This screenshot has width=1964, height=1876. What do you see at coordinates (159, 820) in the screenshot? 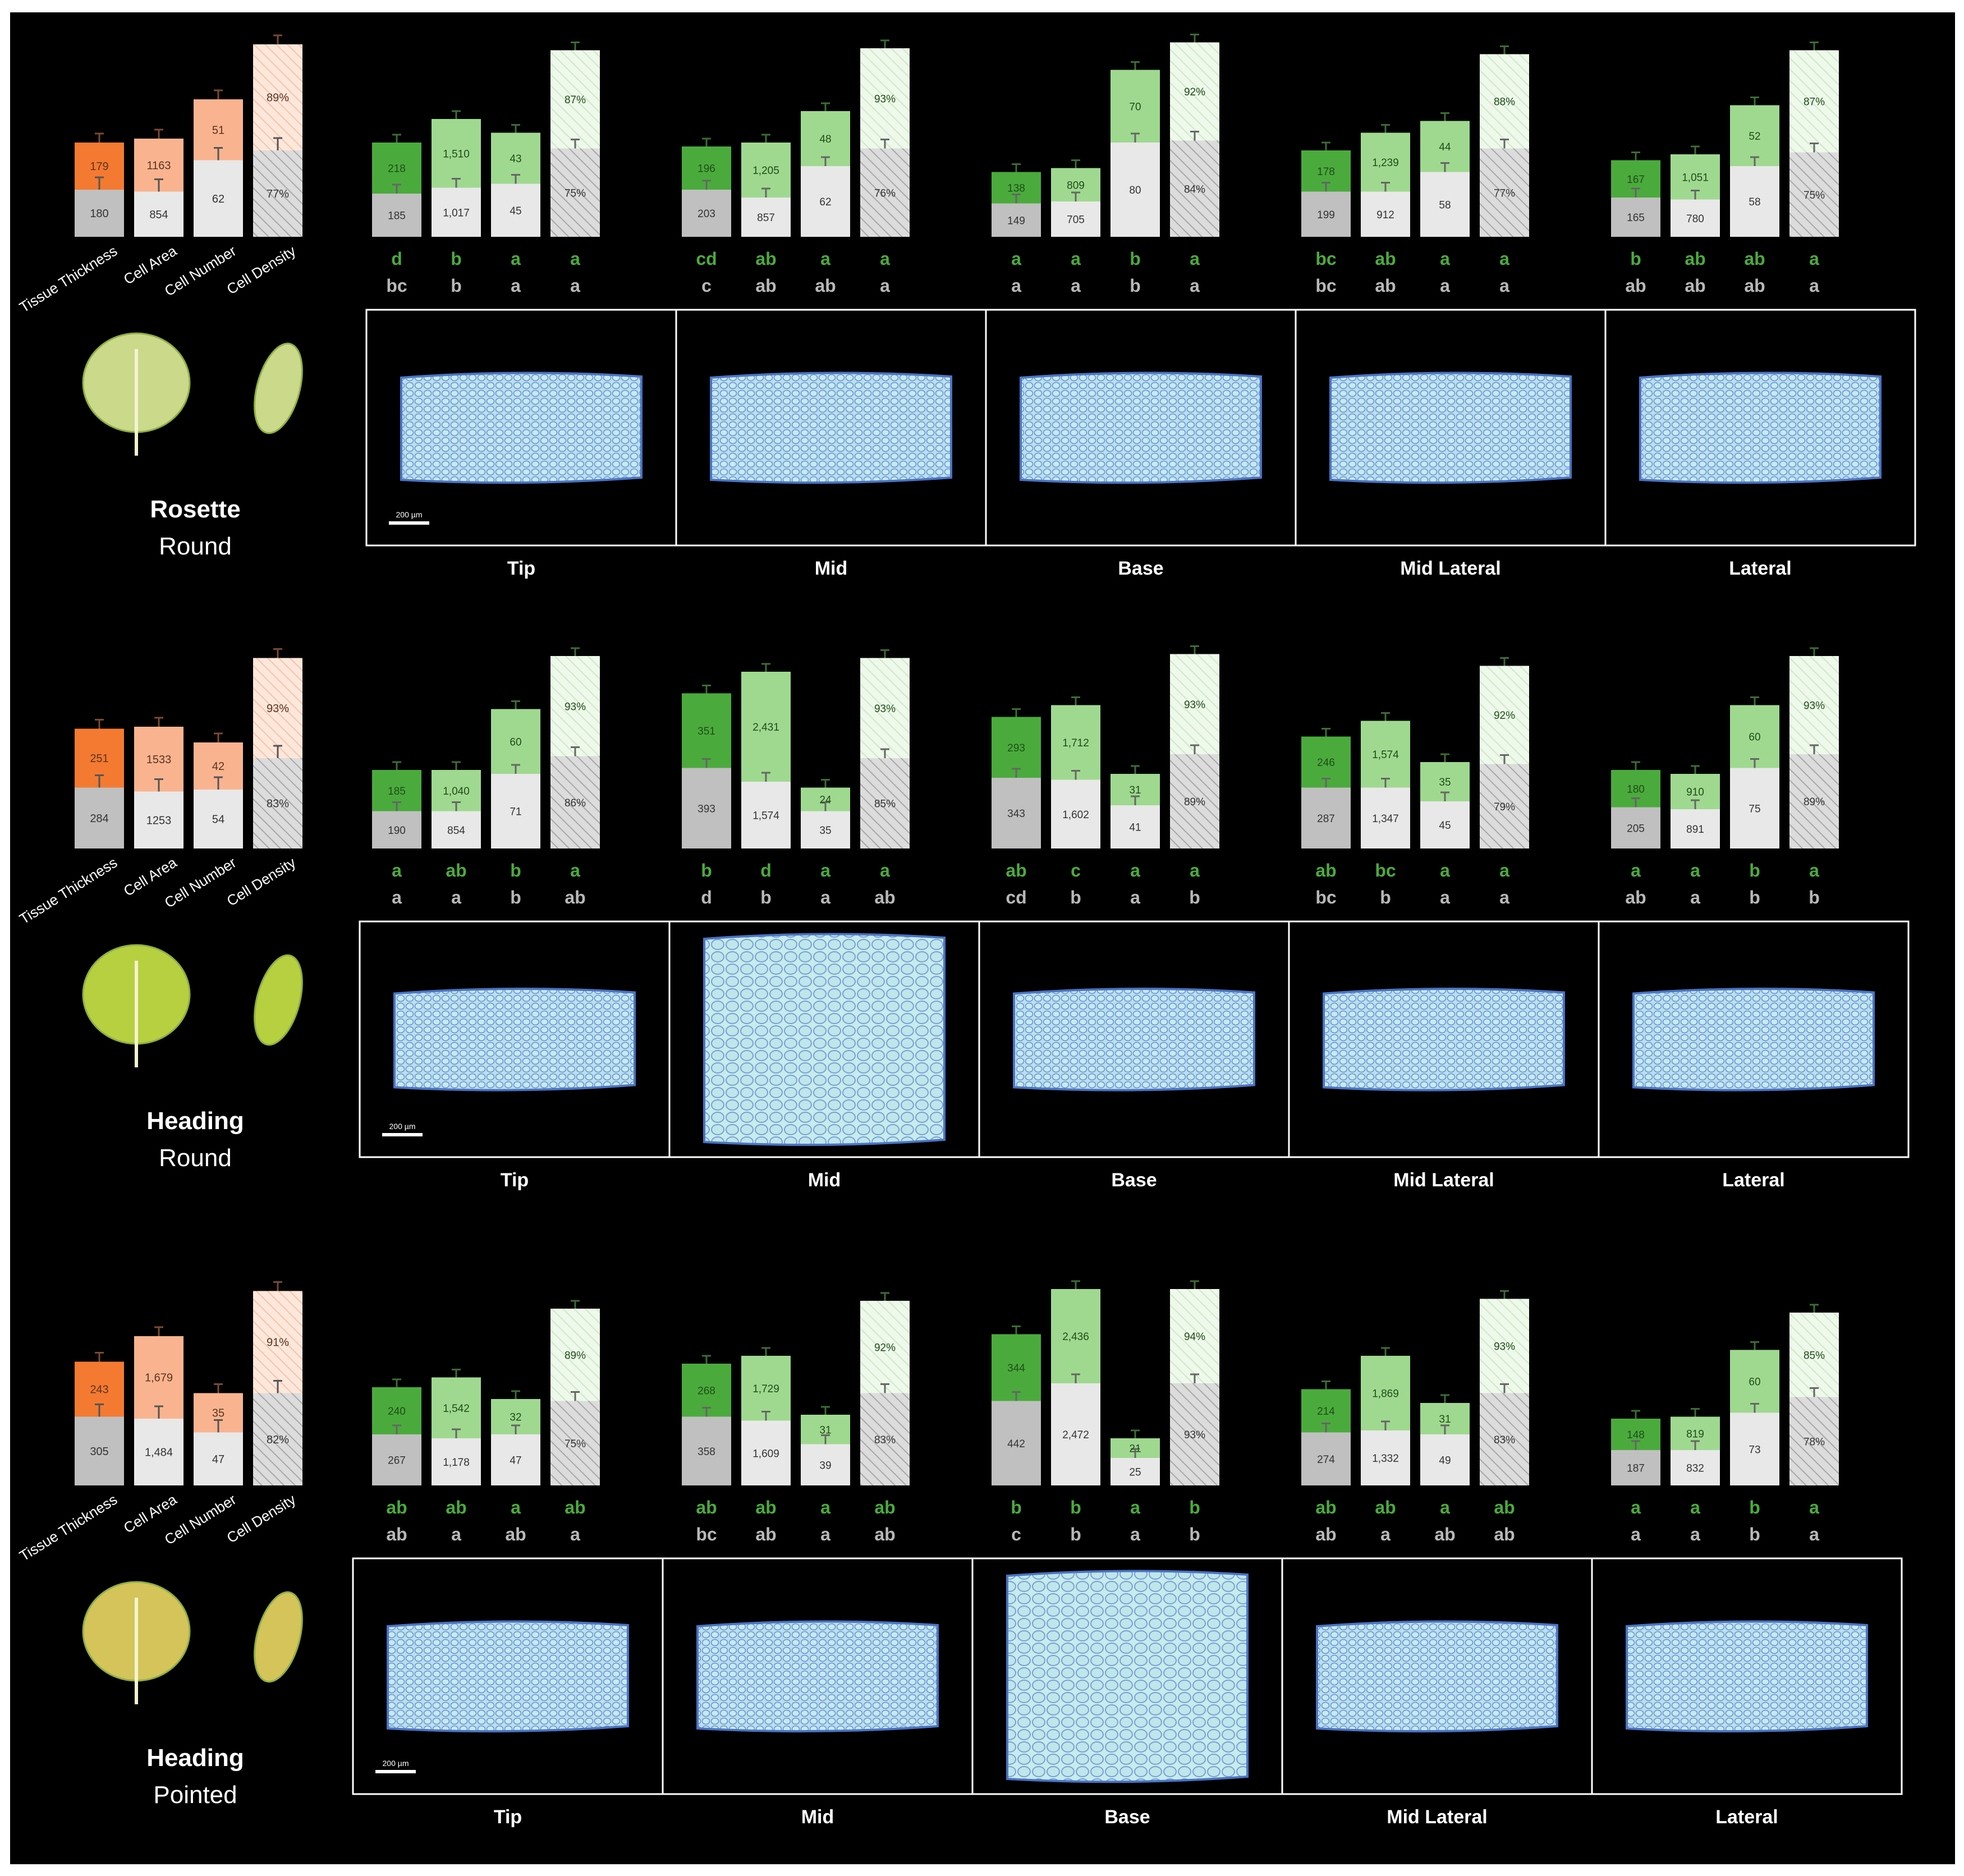
I see `overall-lower-label: 1253` at bounding box center [159, 820].